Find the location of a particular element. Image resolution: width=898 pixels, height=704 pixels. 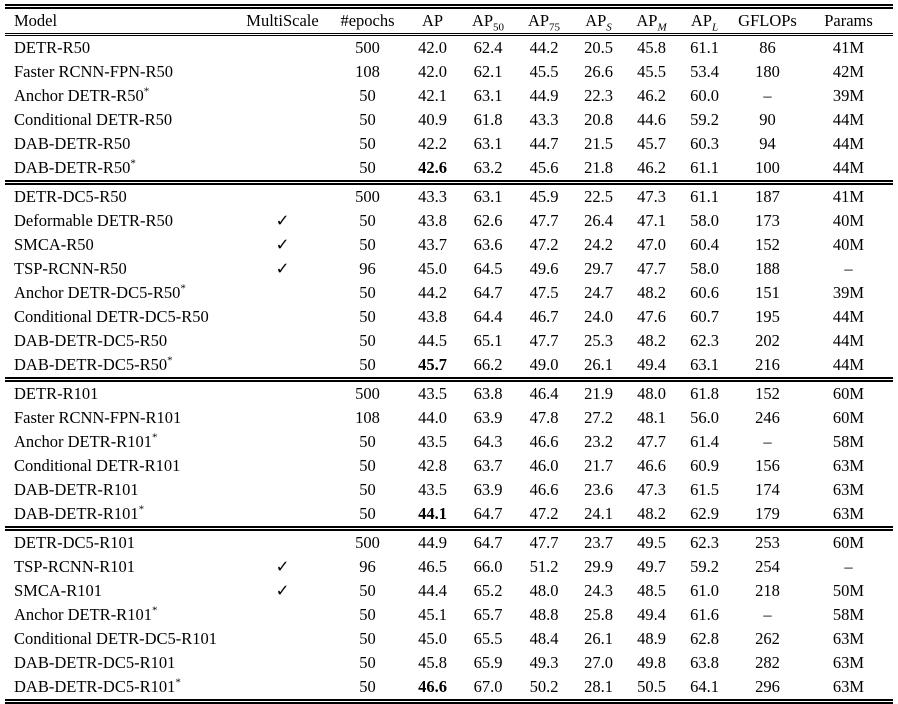

cell-ap: 42.0 is located at coordinates (432, 71).